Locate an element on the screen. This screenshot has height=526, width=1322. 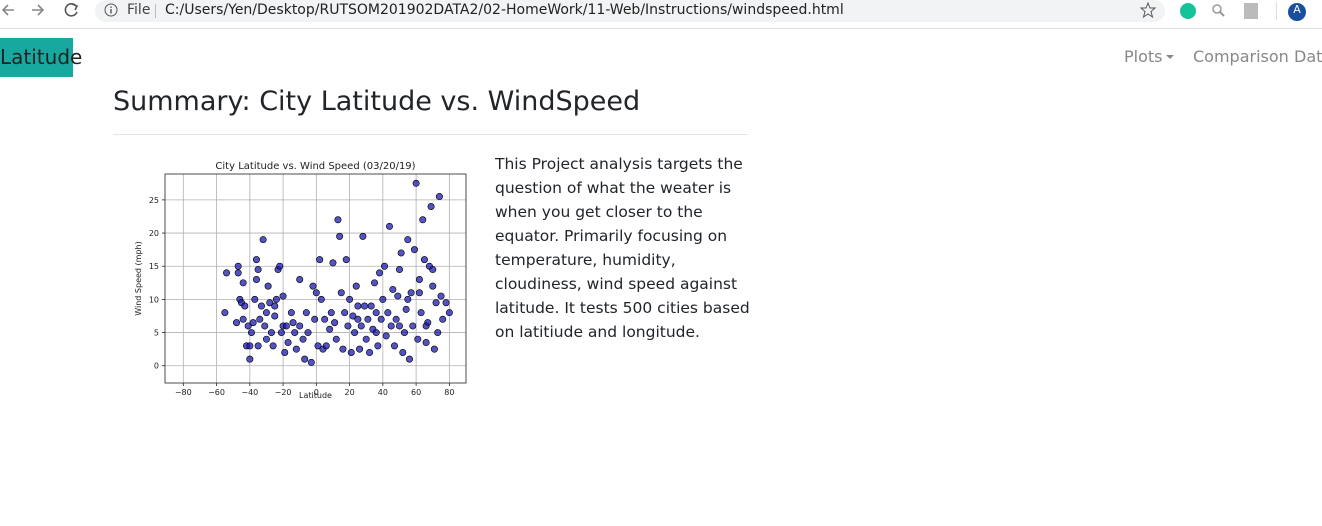
x-tick-label: 60 is located at coordinates (416, 392).